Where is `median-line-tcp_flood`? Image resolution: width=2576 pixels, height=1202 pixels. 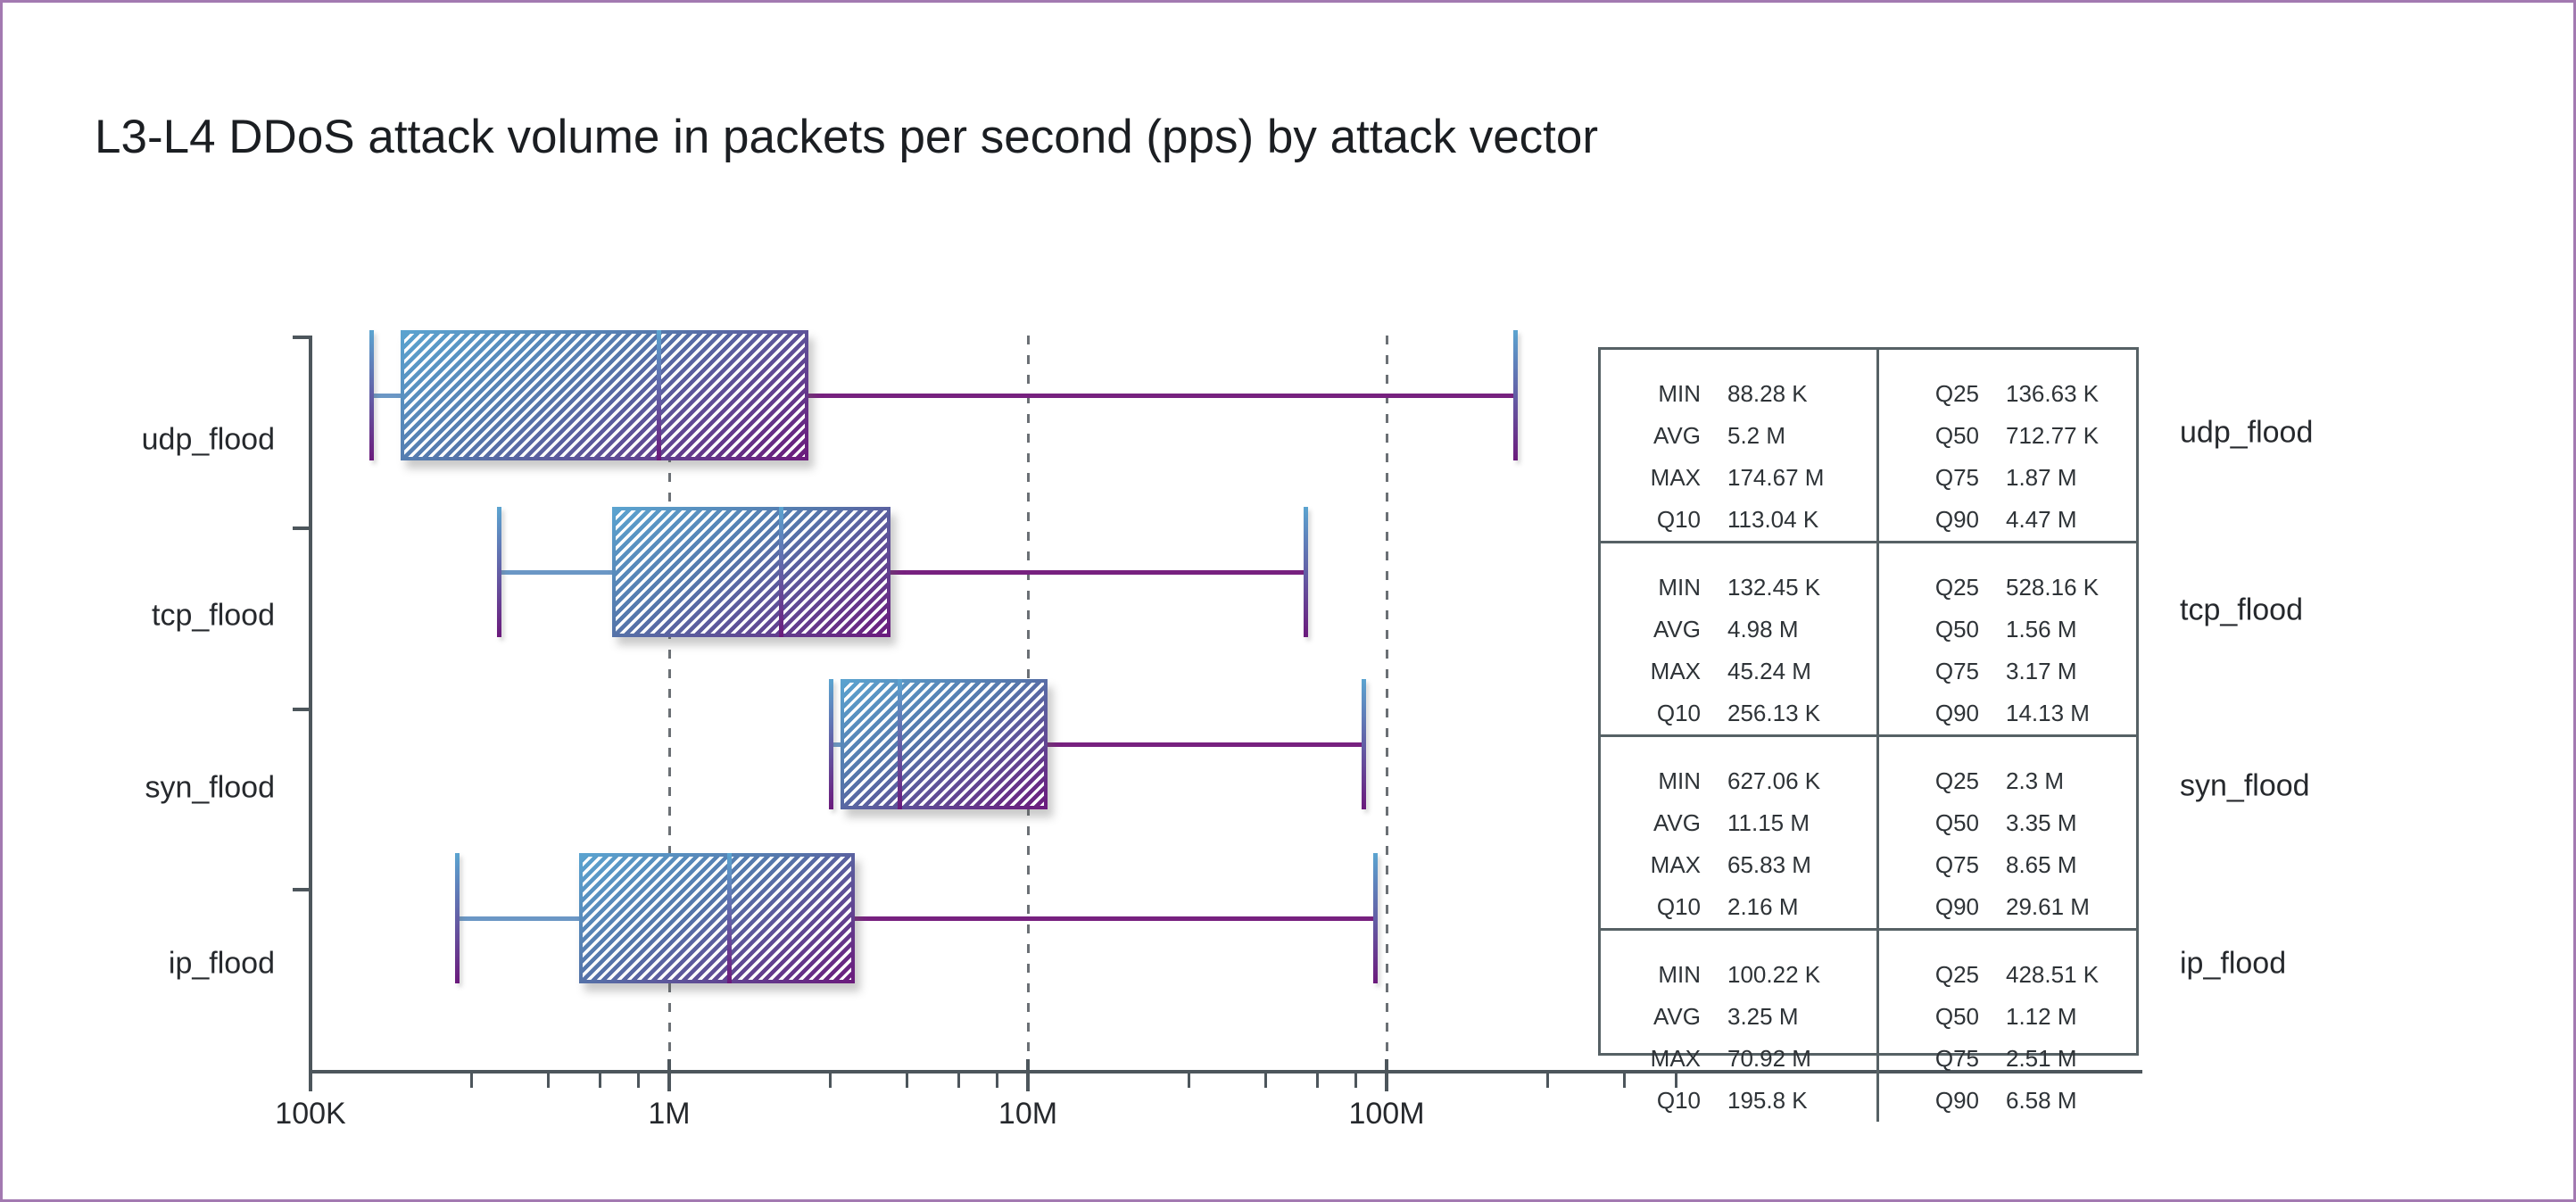 median-line-tcp_flood is located at coordinates (780, 572).